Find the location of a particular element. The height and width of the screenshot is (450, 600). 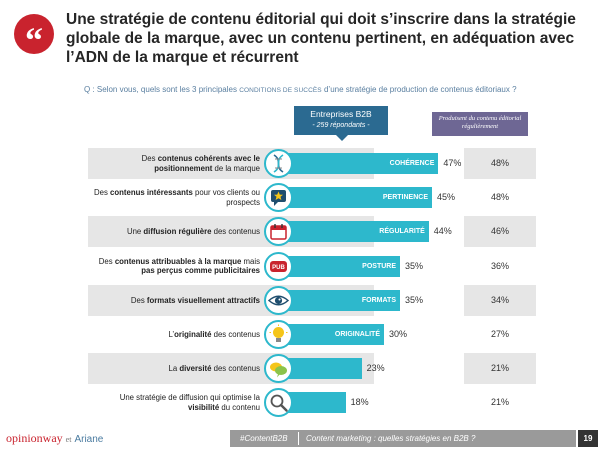

bar-value: 18% is located at coordinates (359, 402).